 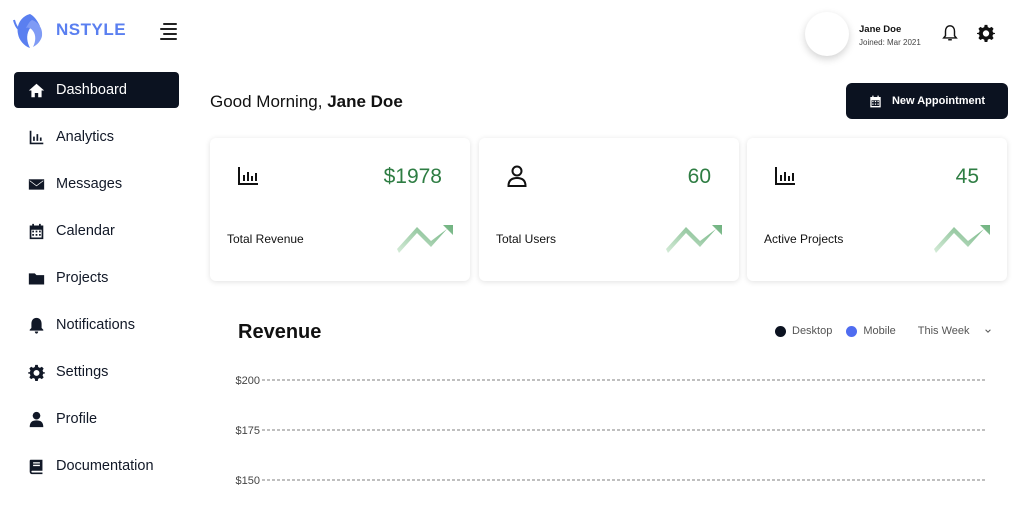 I want to click on range-select-value: This Week, so click(x=943, y=331).